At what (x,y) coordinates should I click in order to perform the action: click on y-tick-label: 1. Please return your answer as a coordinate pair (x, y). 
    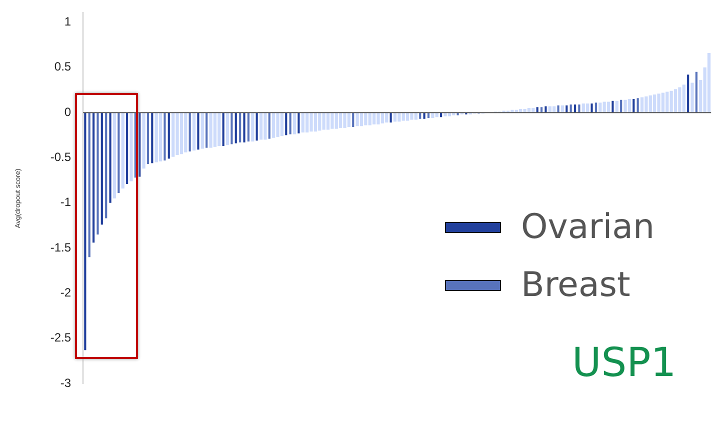
    Looking at the image, I should click on (68, 21).